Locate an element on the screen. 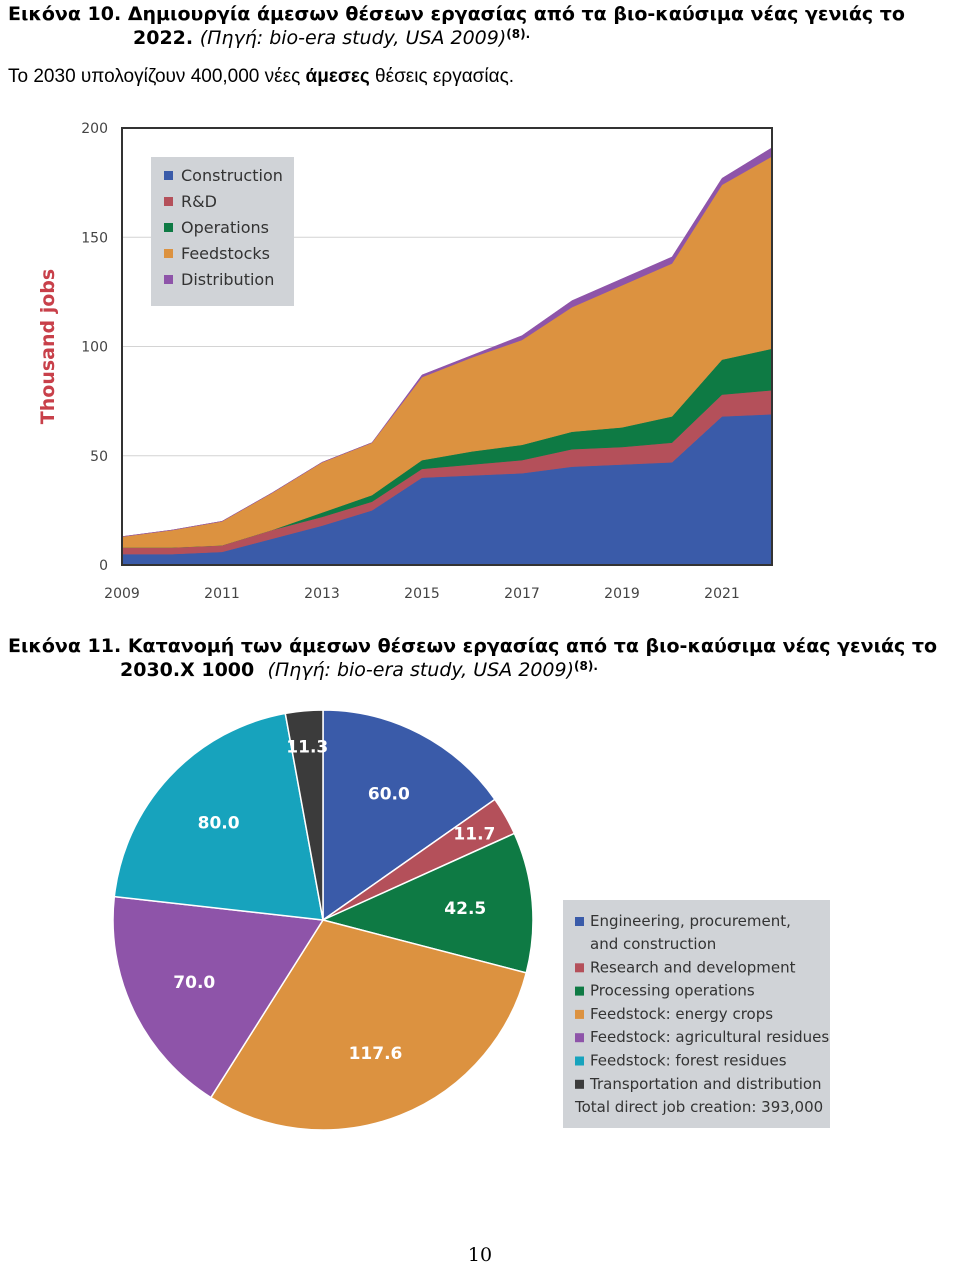 Image resolution: width=960 pixels, height=1266 pixels. pie-legend-label-6: Transportation and distribution is located at coordinates (705, 1084).